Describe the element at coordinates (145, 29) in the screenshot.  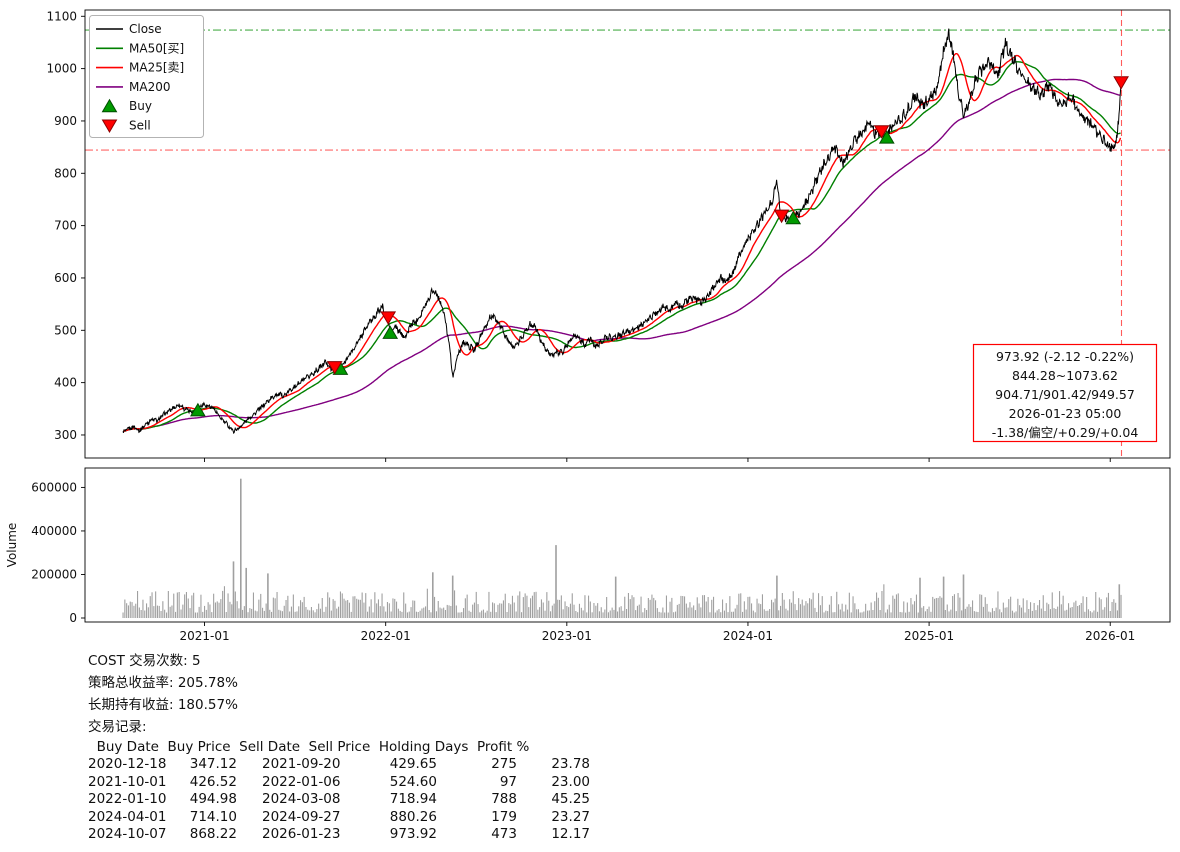
I see `legend-label: Close` at that location.